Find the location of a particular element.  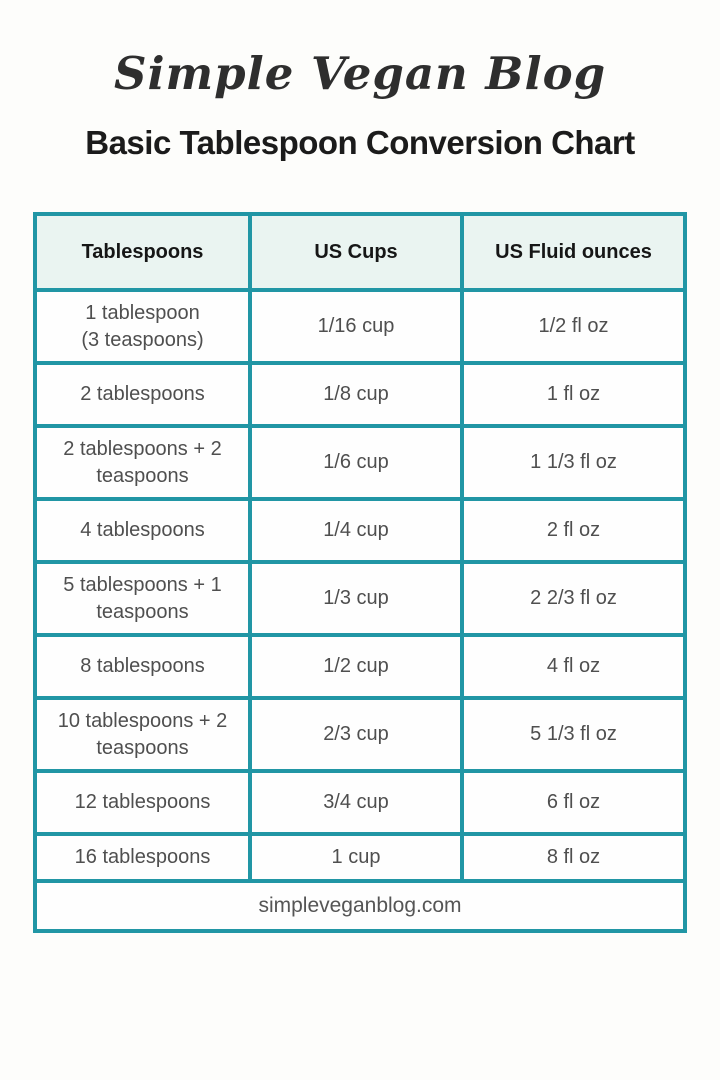

cell-us-fluid-ounces: 5 1/3 fl oz is located at coordinates (573, 734).